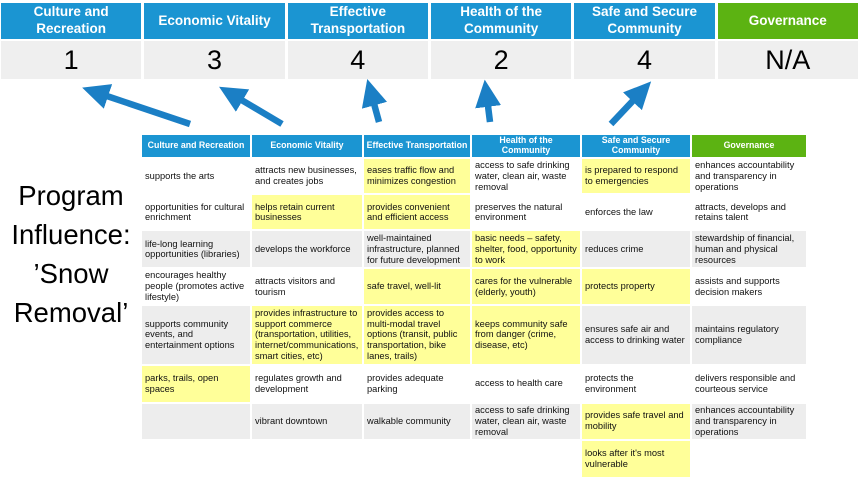  I want to click on category-header-effective-transportation: Effective Transportation, so click(357, 21).